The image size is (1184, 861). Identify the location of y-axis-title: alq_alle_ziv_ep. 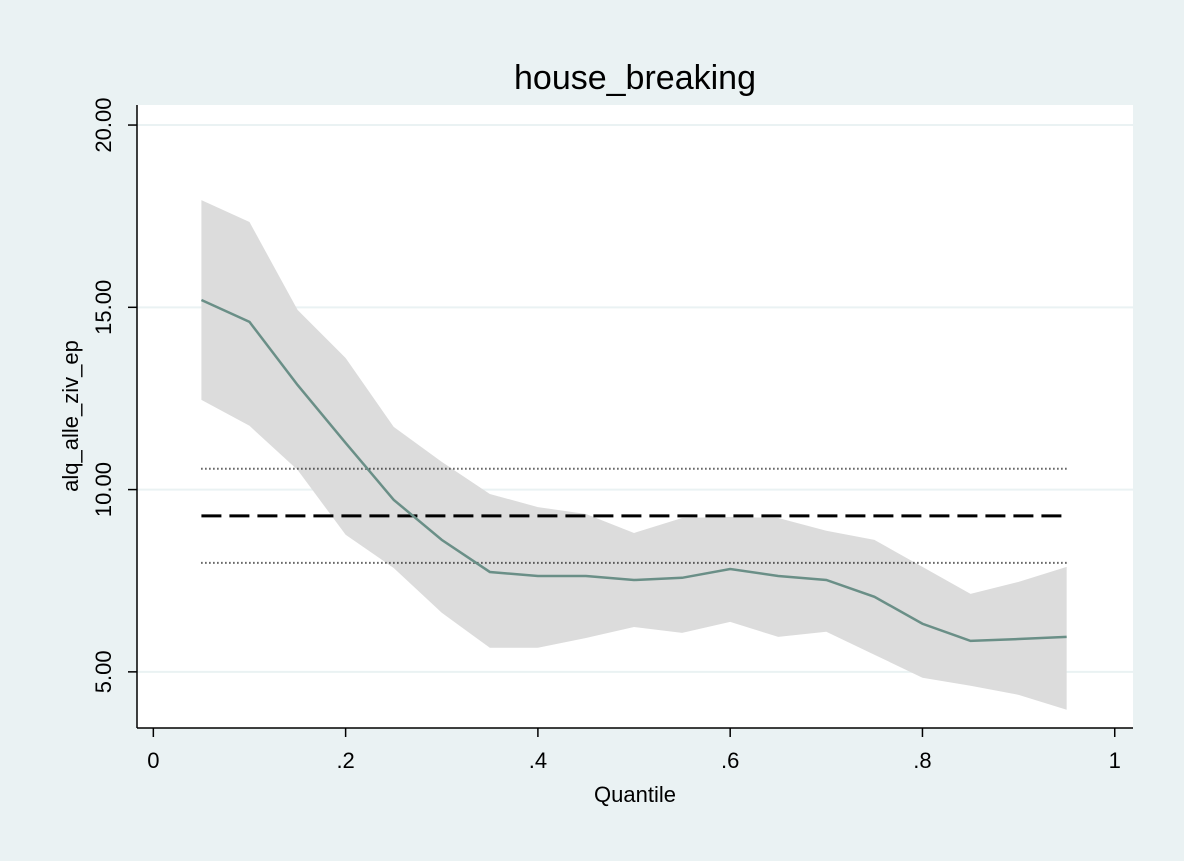
(70, 416).